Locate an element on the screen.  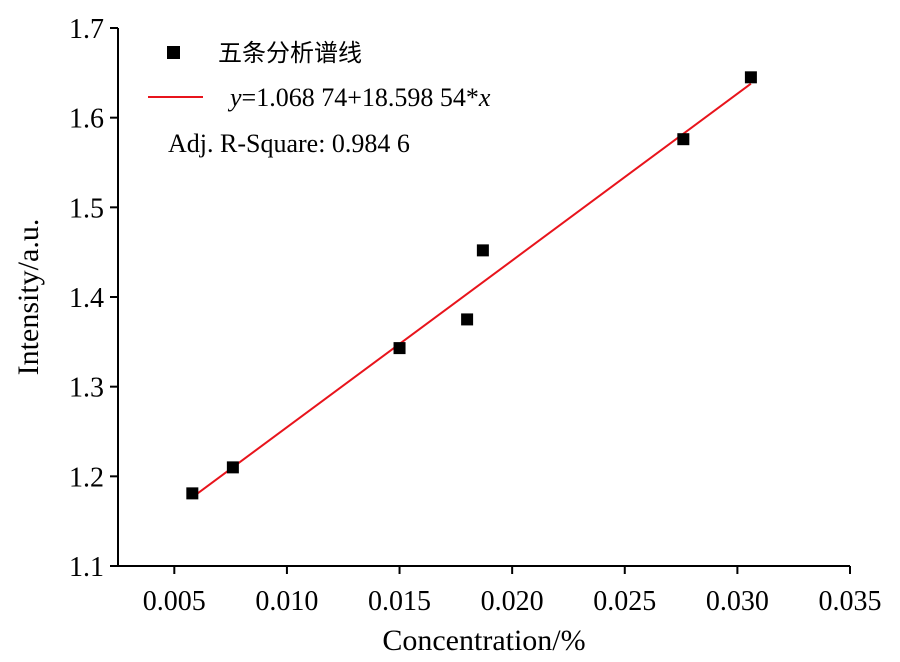
x-tick-label: 0.025 is located at coordinates (624, 601).